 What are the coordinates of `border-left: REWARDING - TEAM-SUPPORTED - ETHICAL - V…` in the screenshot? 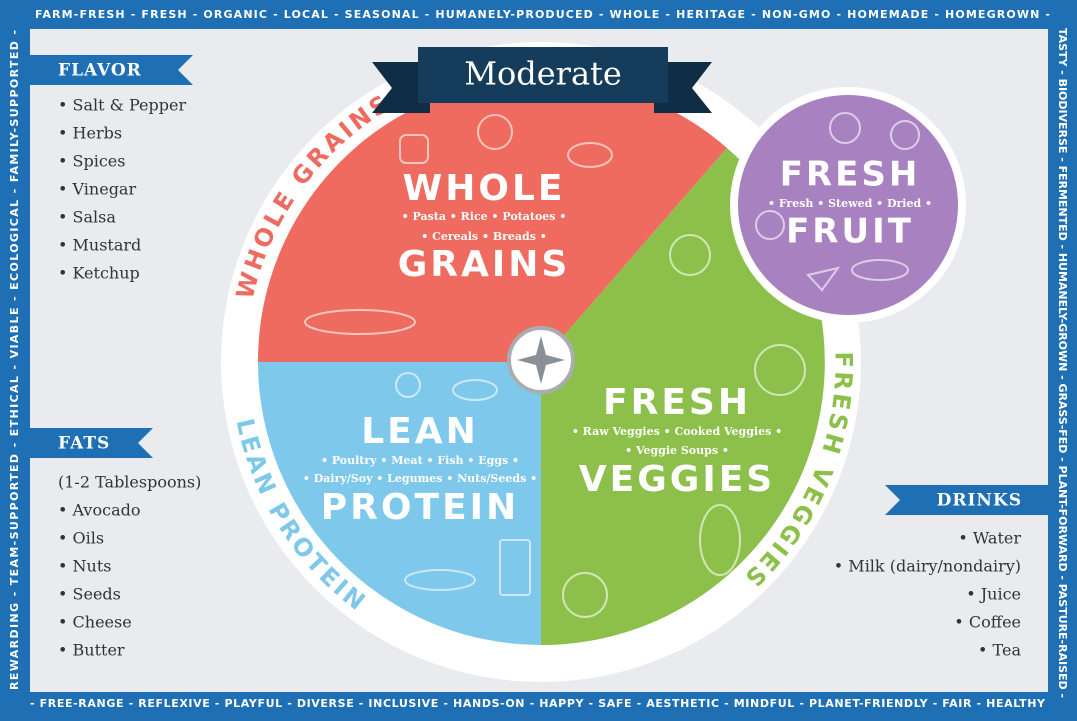 It's located at (14, 360).